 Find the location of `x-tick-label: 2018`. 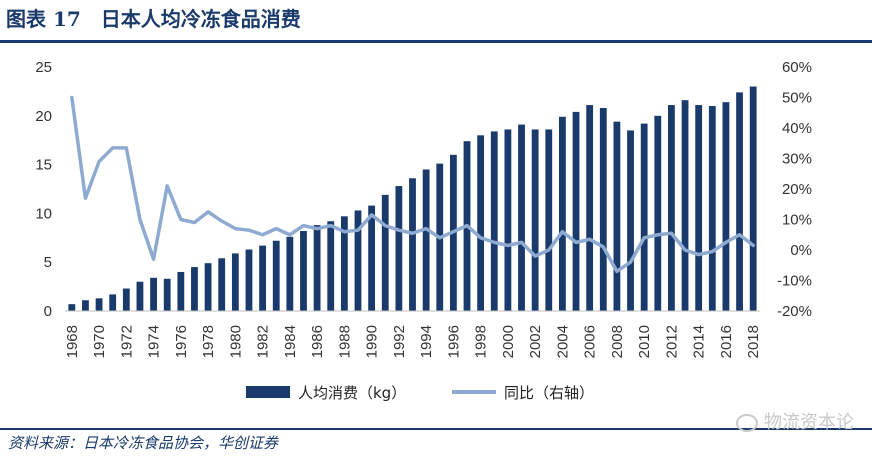

x-tick-label: 2018 is located at coordinates (753, 341).